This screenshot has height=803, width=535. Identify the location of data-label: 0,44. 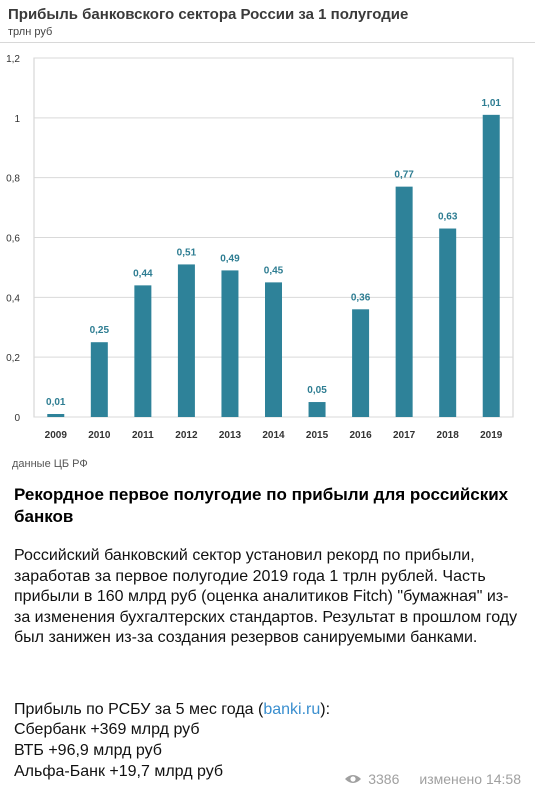
(143, 273).